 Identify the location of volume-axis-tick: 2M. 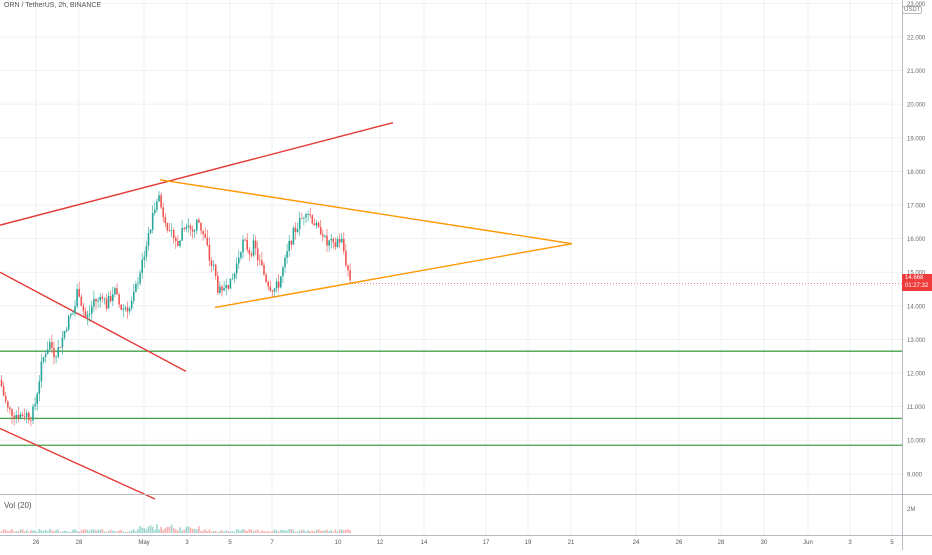
(911, 510).